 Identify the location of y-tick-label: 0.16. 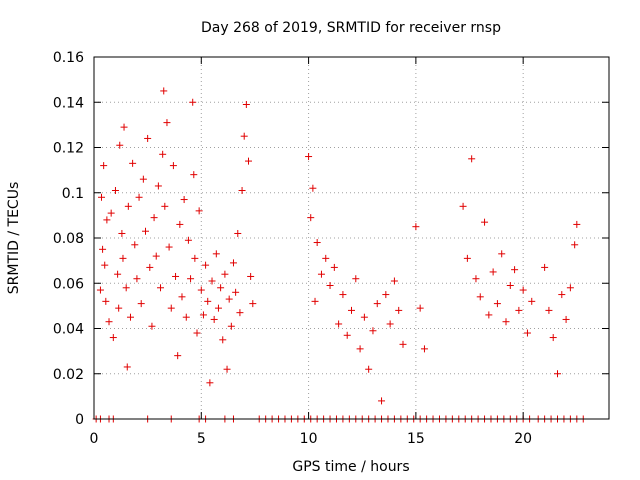
(68, 58).